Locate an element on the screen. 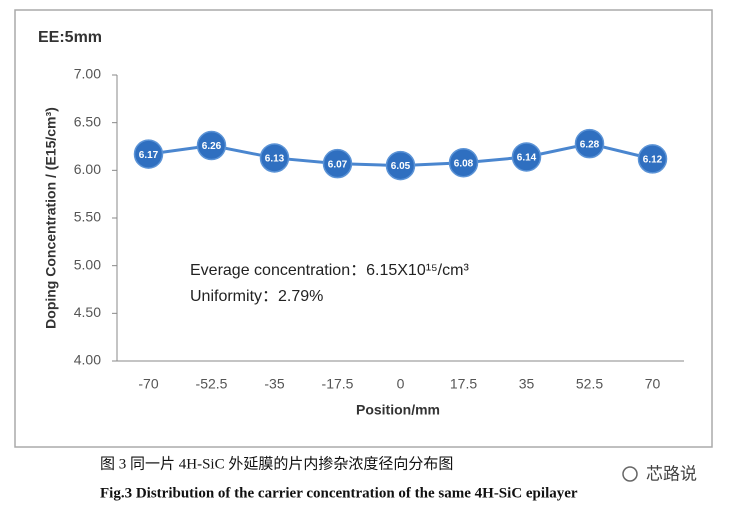 This screenshot has width=729, height=507. y-tick-label: 4.50 is located at coordinates (87, 312).